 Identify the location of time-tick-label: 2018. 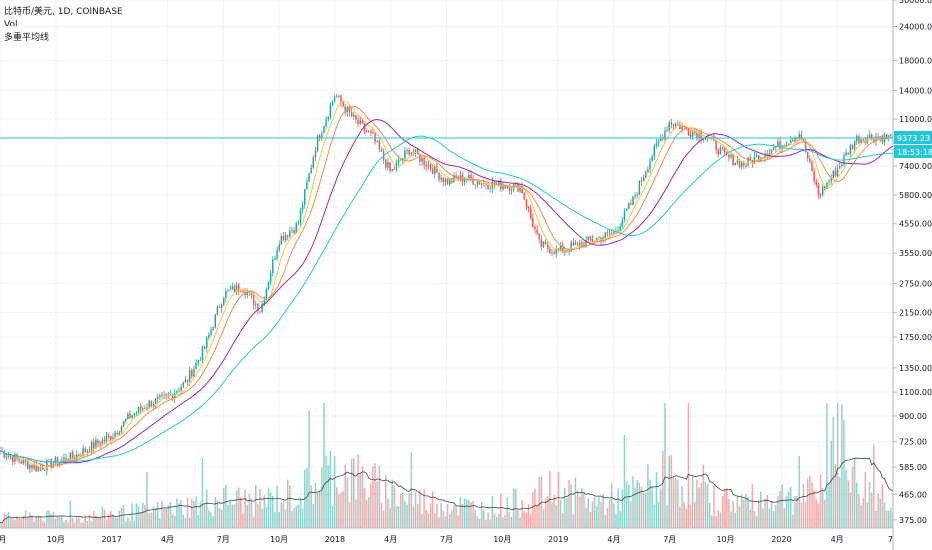
(335, 539).